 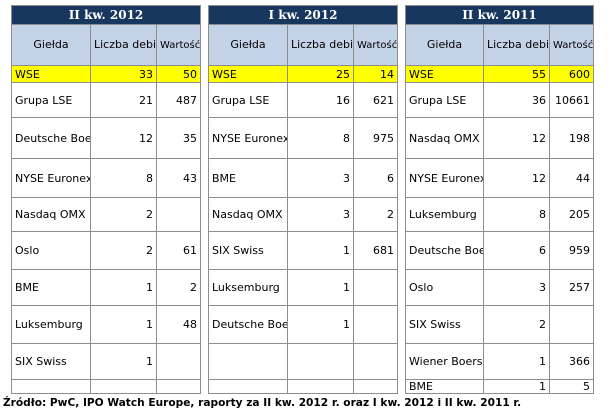 I want to click on cell-value: 975, so click(x=375, y=138).